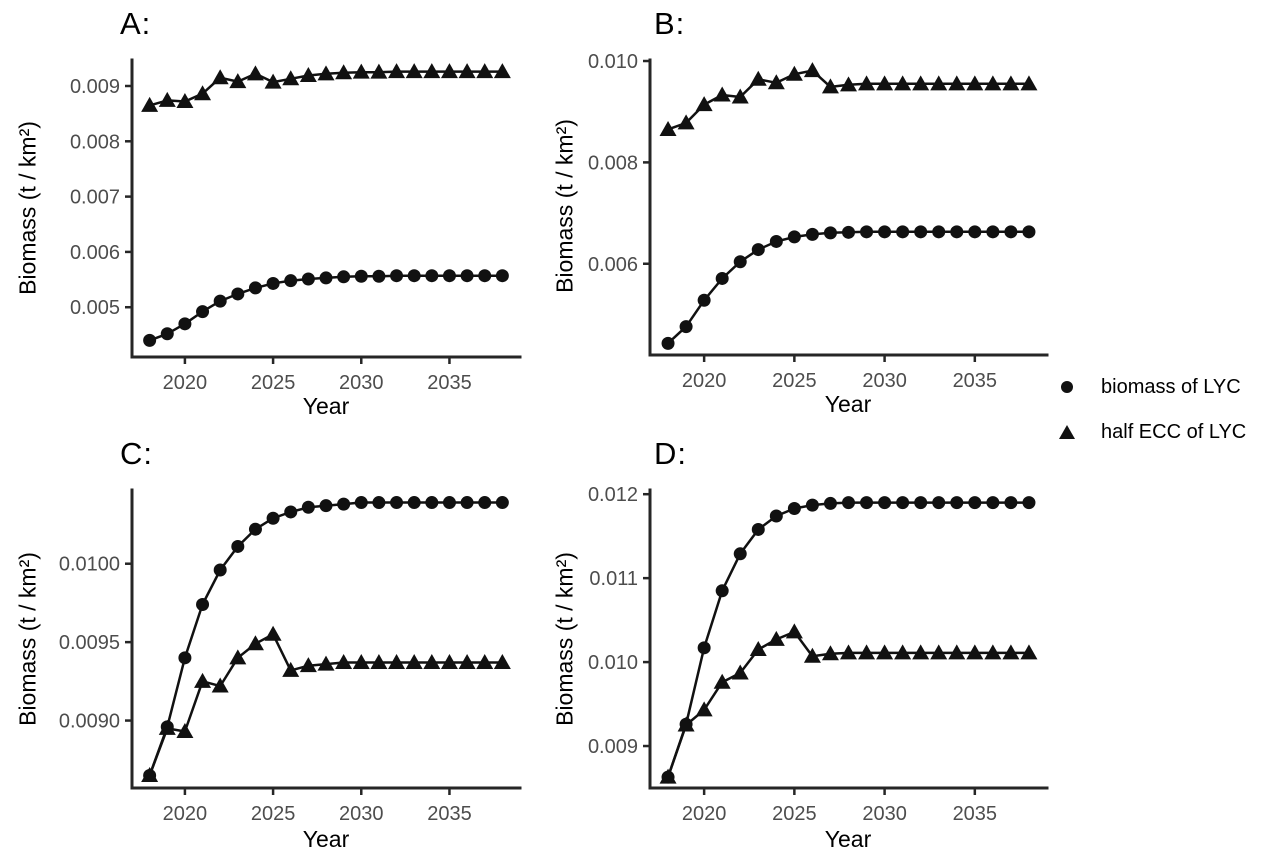 The image size is (1269, 860). I want to click on axes, so click(326, 639).